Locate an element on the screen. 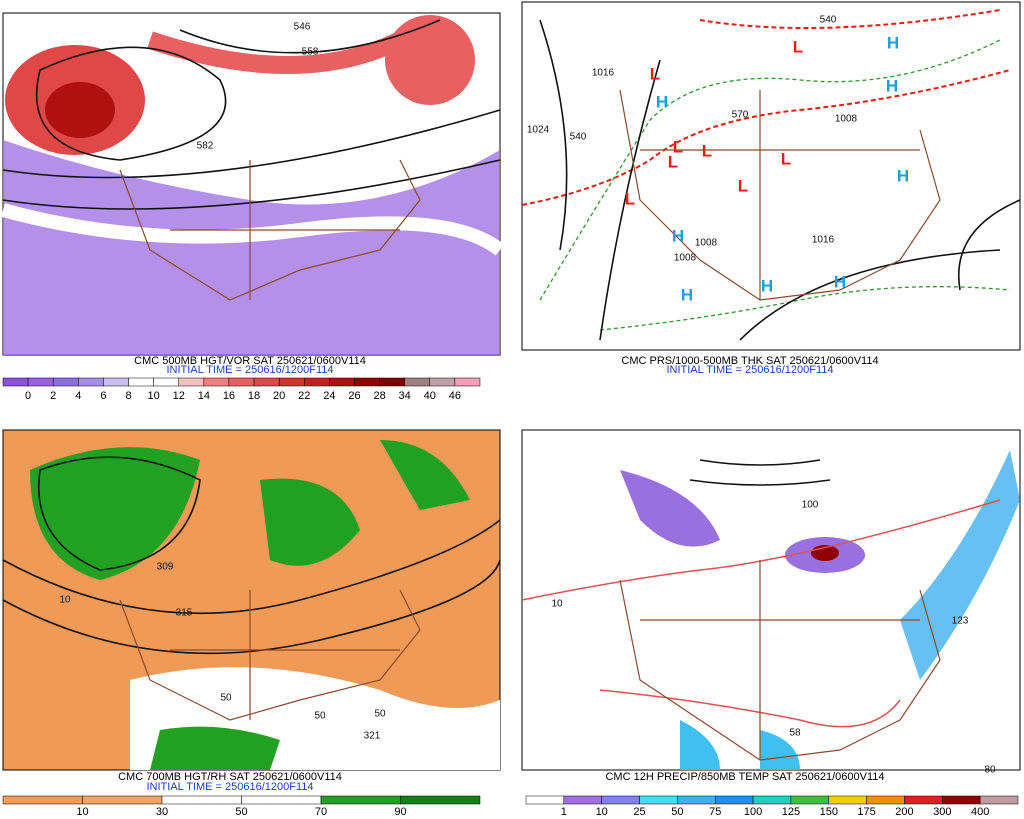 The height and width of the screenshot is (819, 1024). colorbar-label: 6 is located at coordinates (103, 396).